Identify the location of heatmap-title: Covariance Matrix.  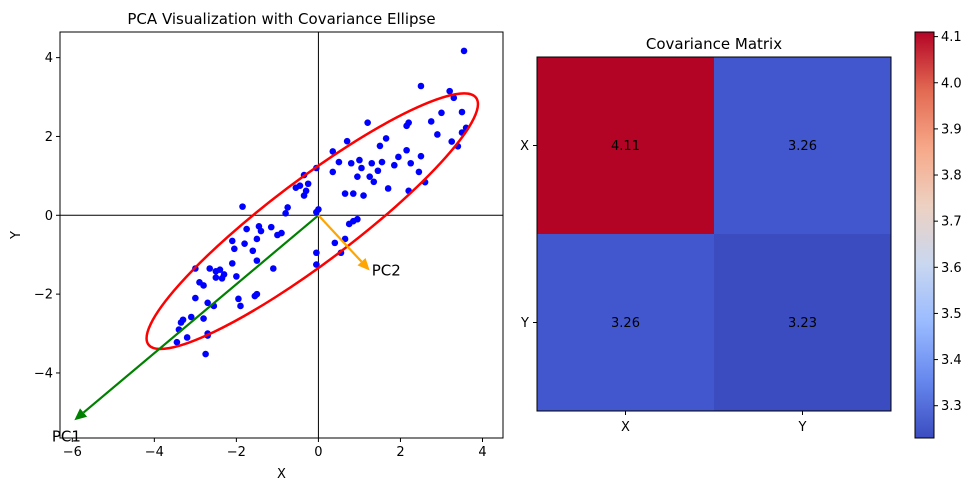
(714, 44).